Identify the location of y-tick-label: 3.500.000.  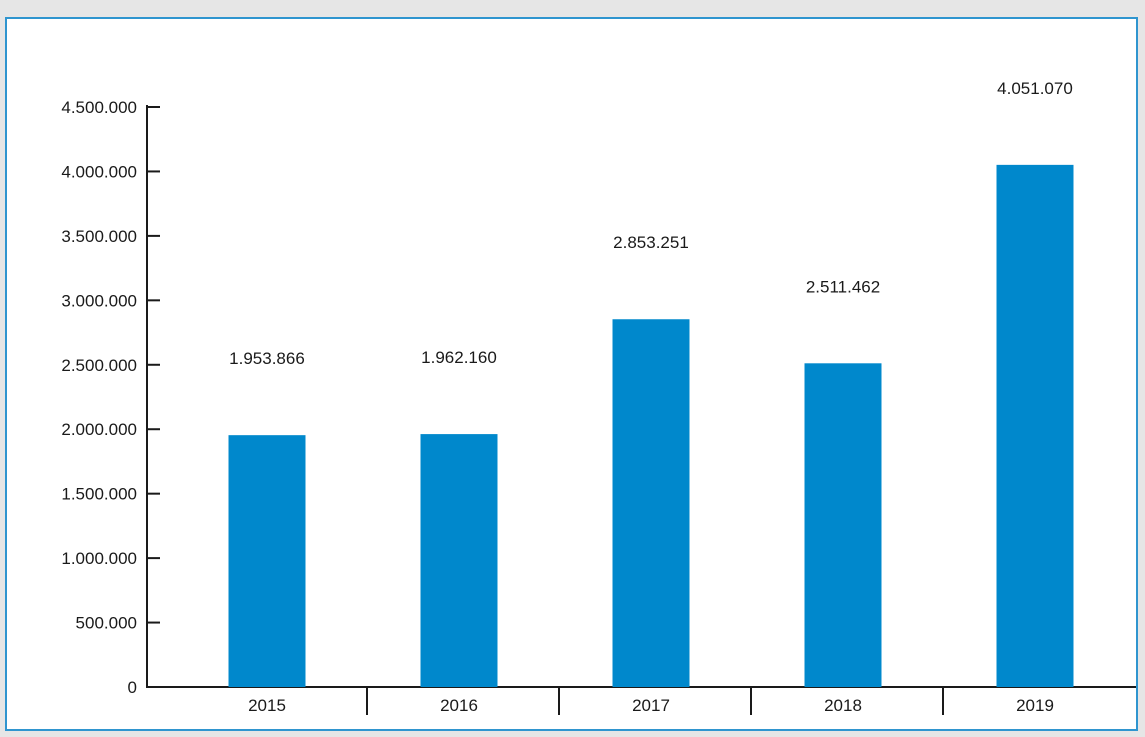
(99, 236).